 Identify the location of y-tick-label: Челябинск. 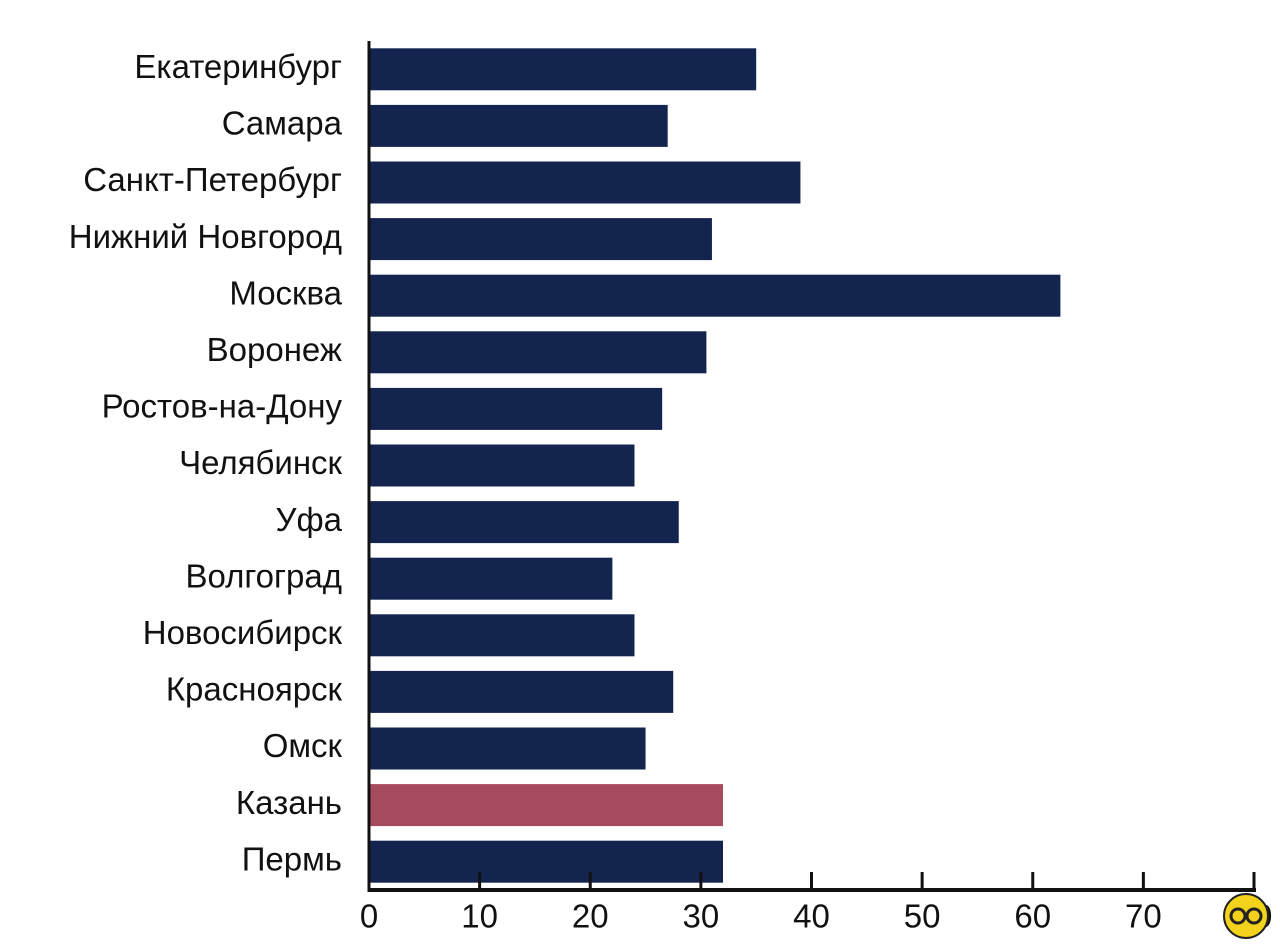
(260, 462).